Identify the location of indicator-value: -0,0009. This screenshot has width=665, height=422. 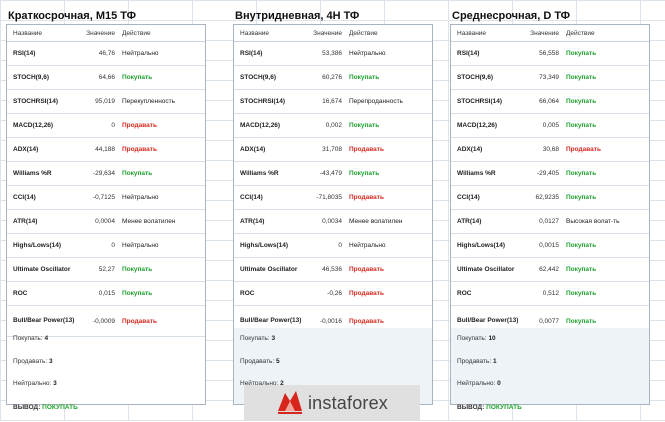
(103, 321).